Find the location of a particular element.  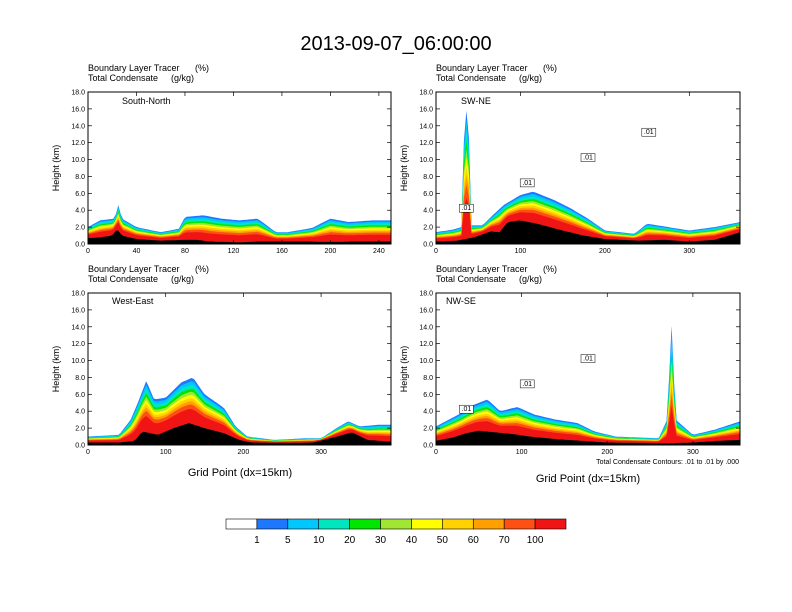

colorbar-tick-label: 50 is located at coordinates (443, 540).